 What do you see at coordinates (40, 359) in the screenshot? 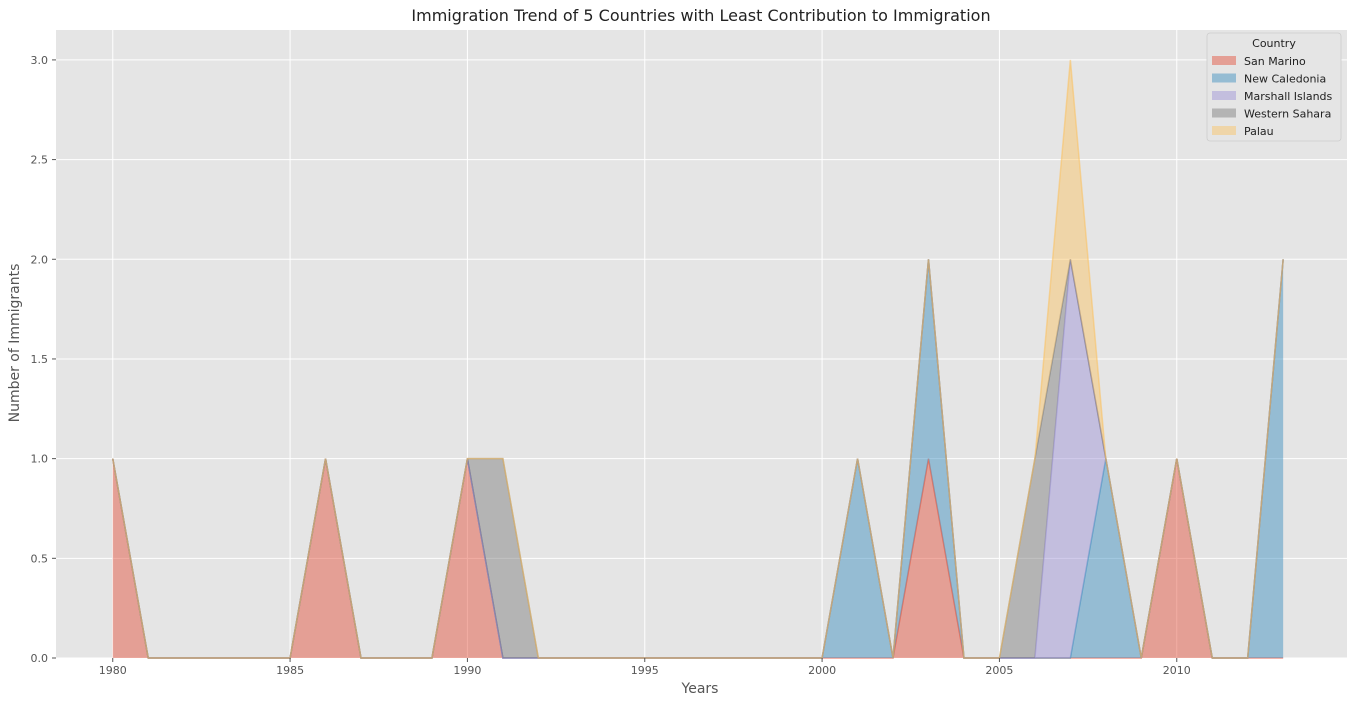
I see `y-tick-label: 1.5` at bounding box center [40, 359].